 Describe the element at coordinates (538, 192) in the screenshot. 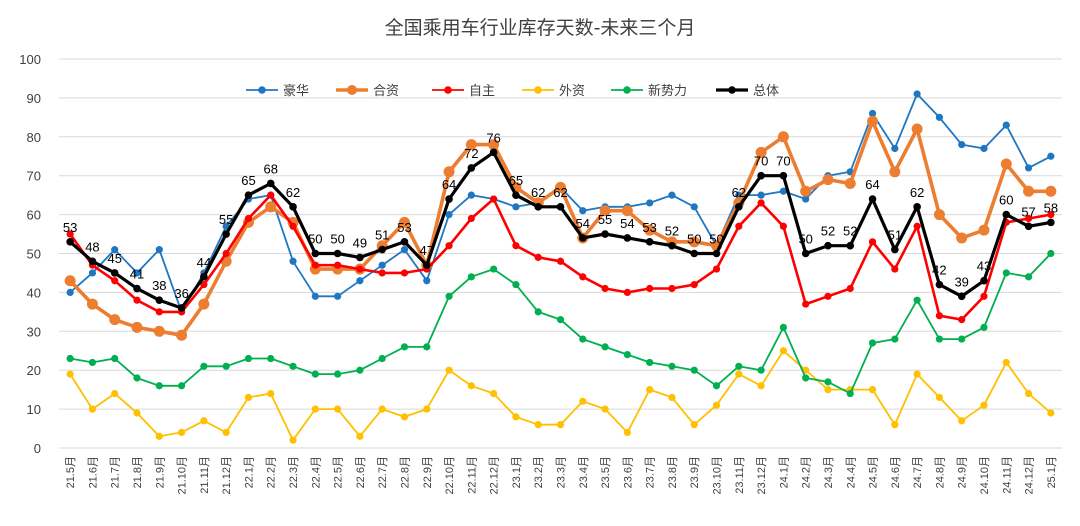

I see `data-label: 62` at that location.